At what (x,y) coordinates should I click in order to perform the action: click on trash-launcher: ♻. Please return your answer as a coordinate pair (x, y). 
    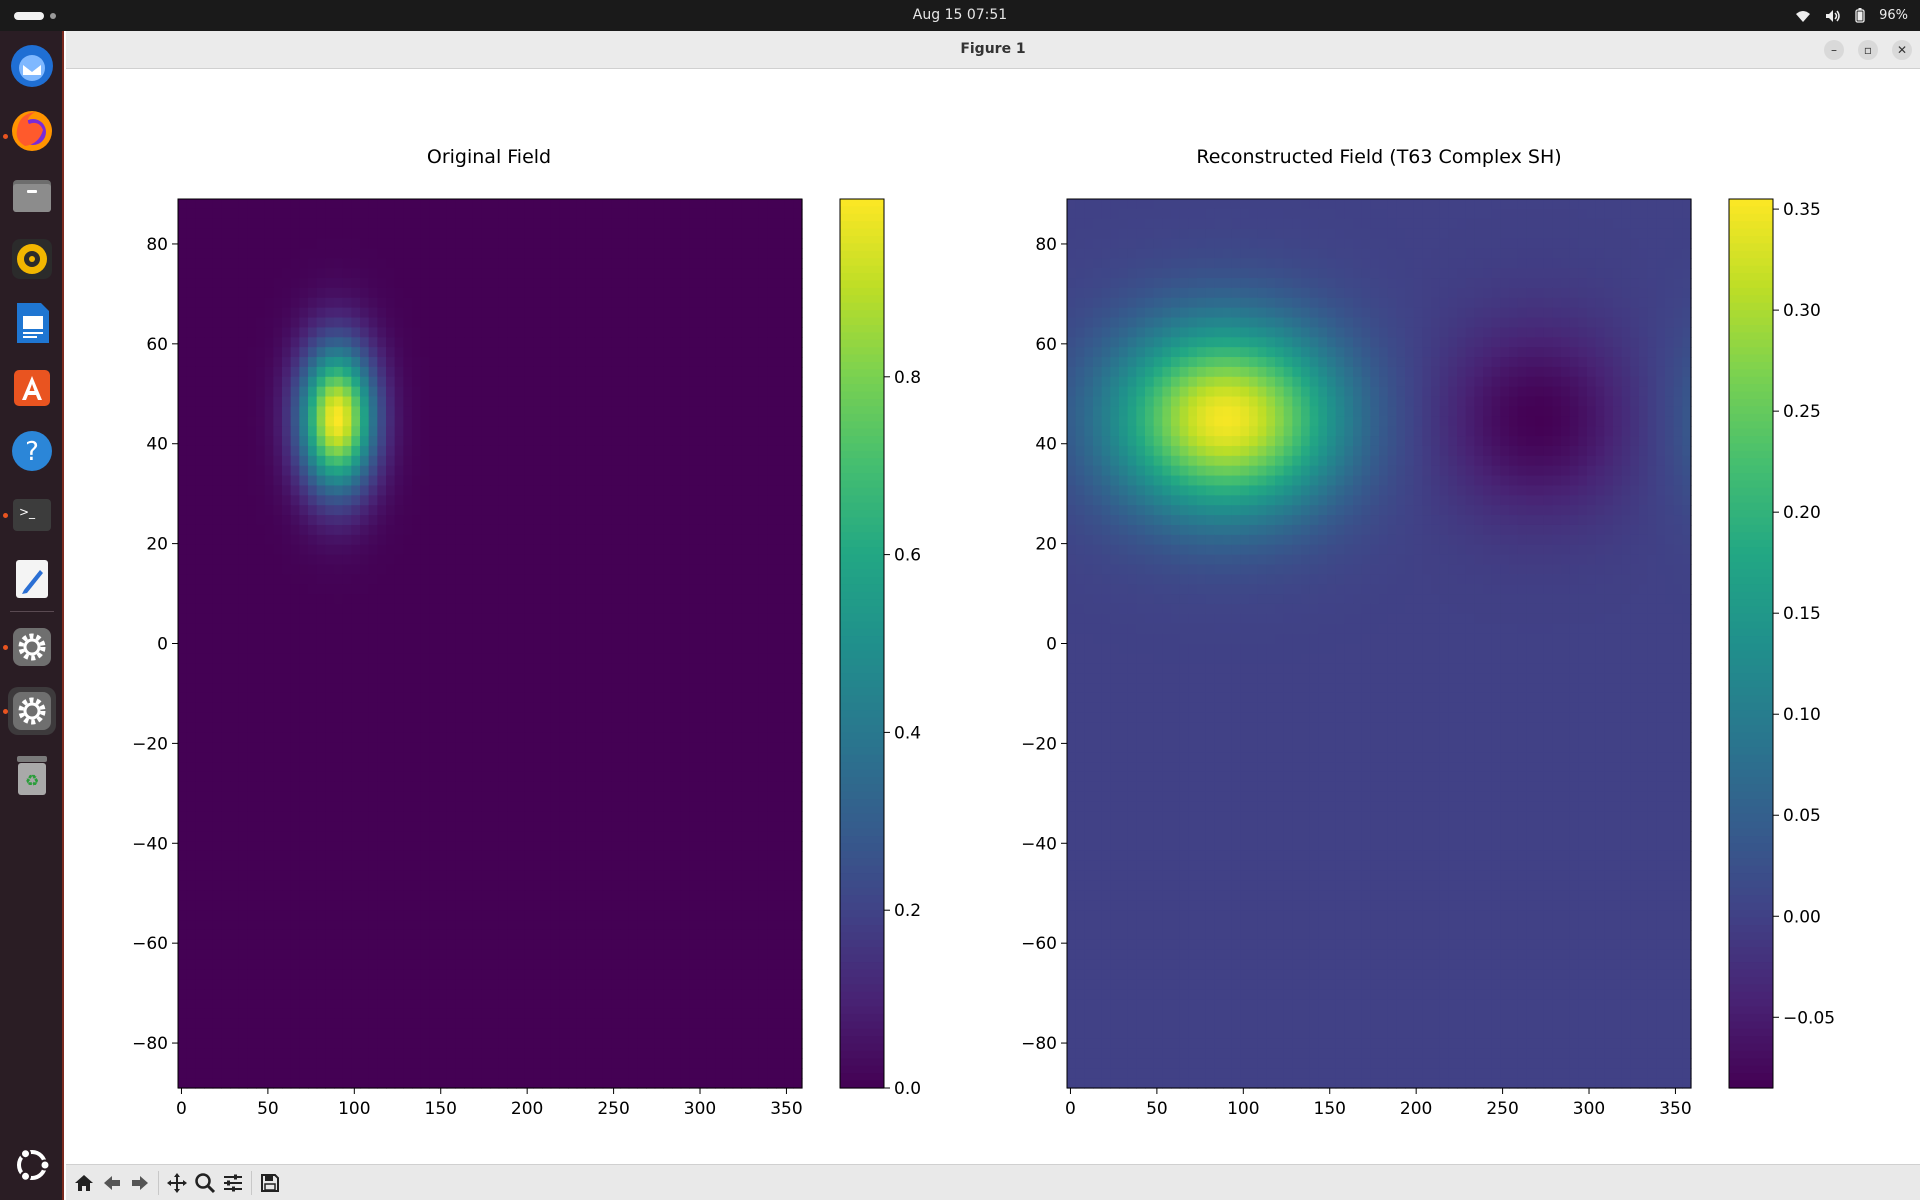
    Looking at the image, I should click on (32, 775).